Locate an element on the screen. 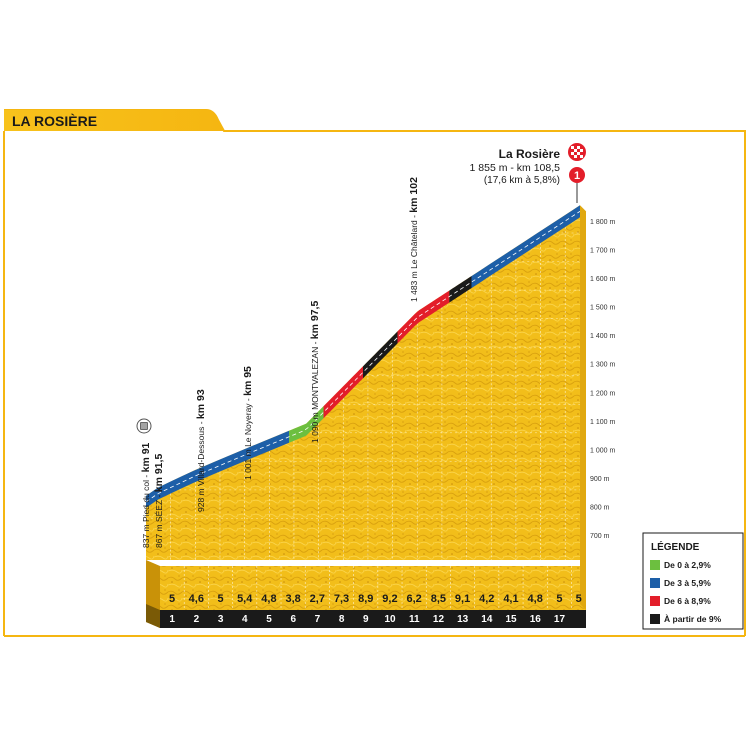 This screenshot has width=750, height=750. svg-text: 1 is located at coordinates (577, 176).